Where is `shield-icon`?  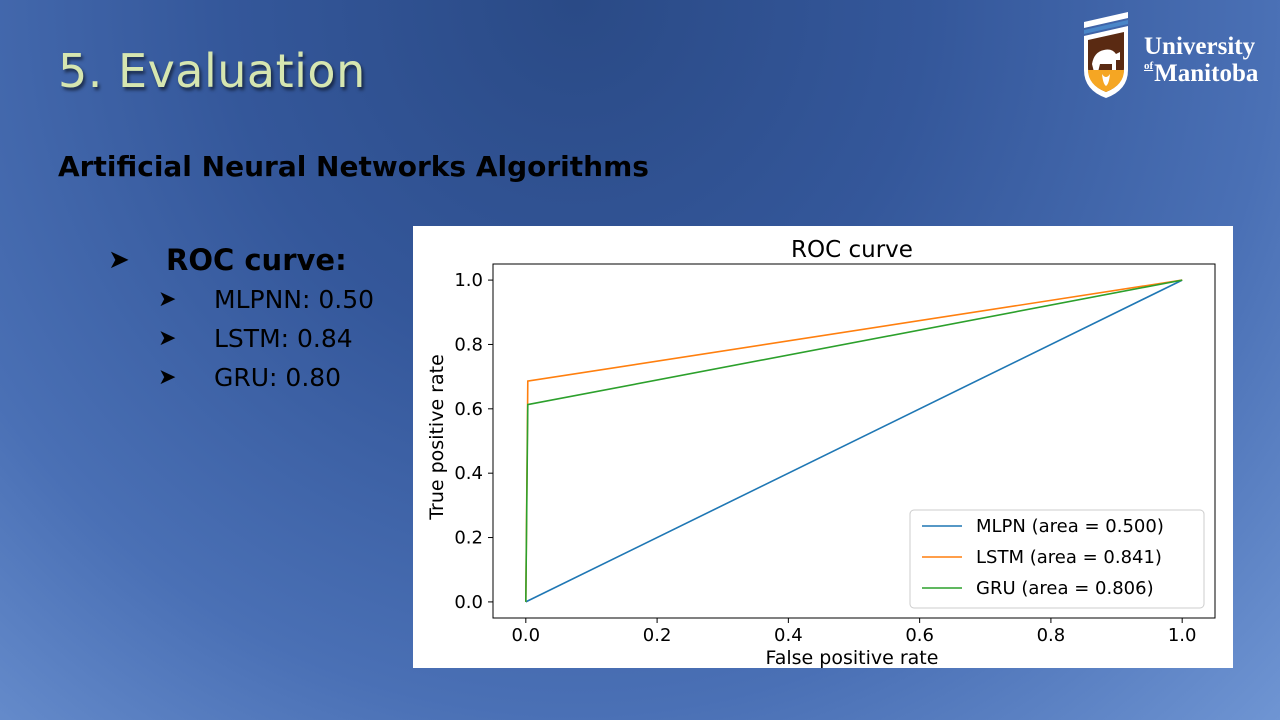 shield-icon is located at coordinates (1106, 55).